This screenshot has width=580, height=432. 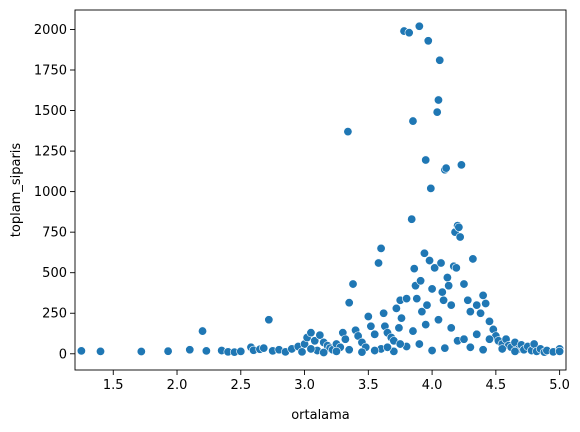 What do you see at coordinates (304, 385) in the screenshot?
I see `x-tick-label: 3.0` at bounding box center [304, 385].